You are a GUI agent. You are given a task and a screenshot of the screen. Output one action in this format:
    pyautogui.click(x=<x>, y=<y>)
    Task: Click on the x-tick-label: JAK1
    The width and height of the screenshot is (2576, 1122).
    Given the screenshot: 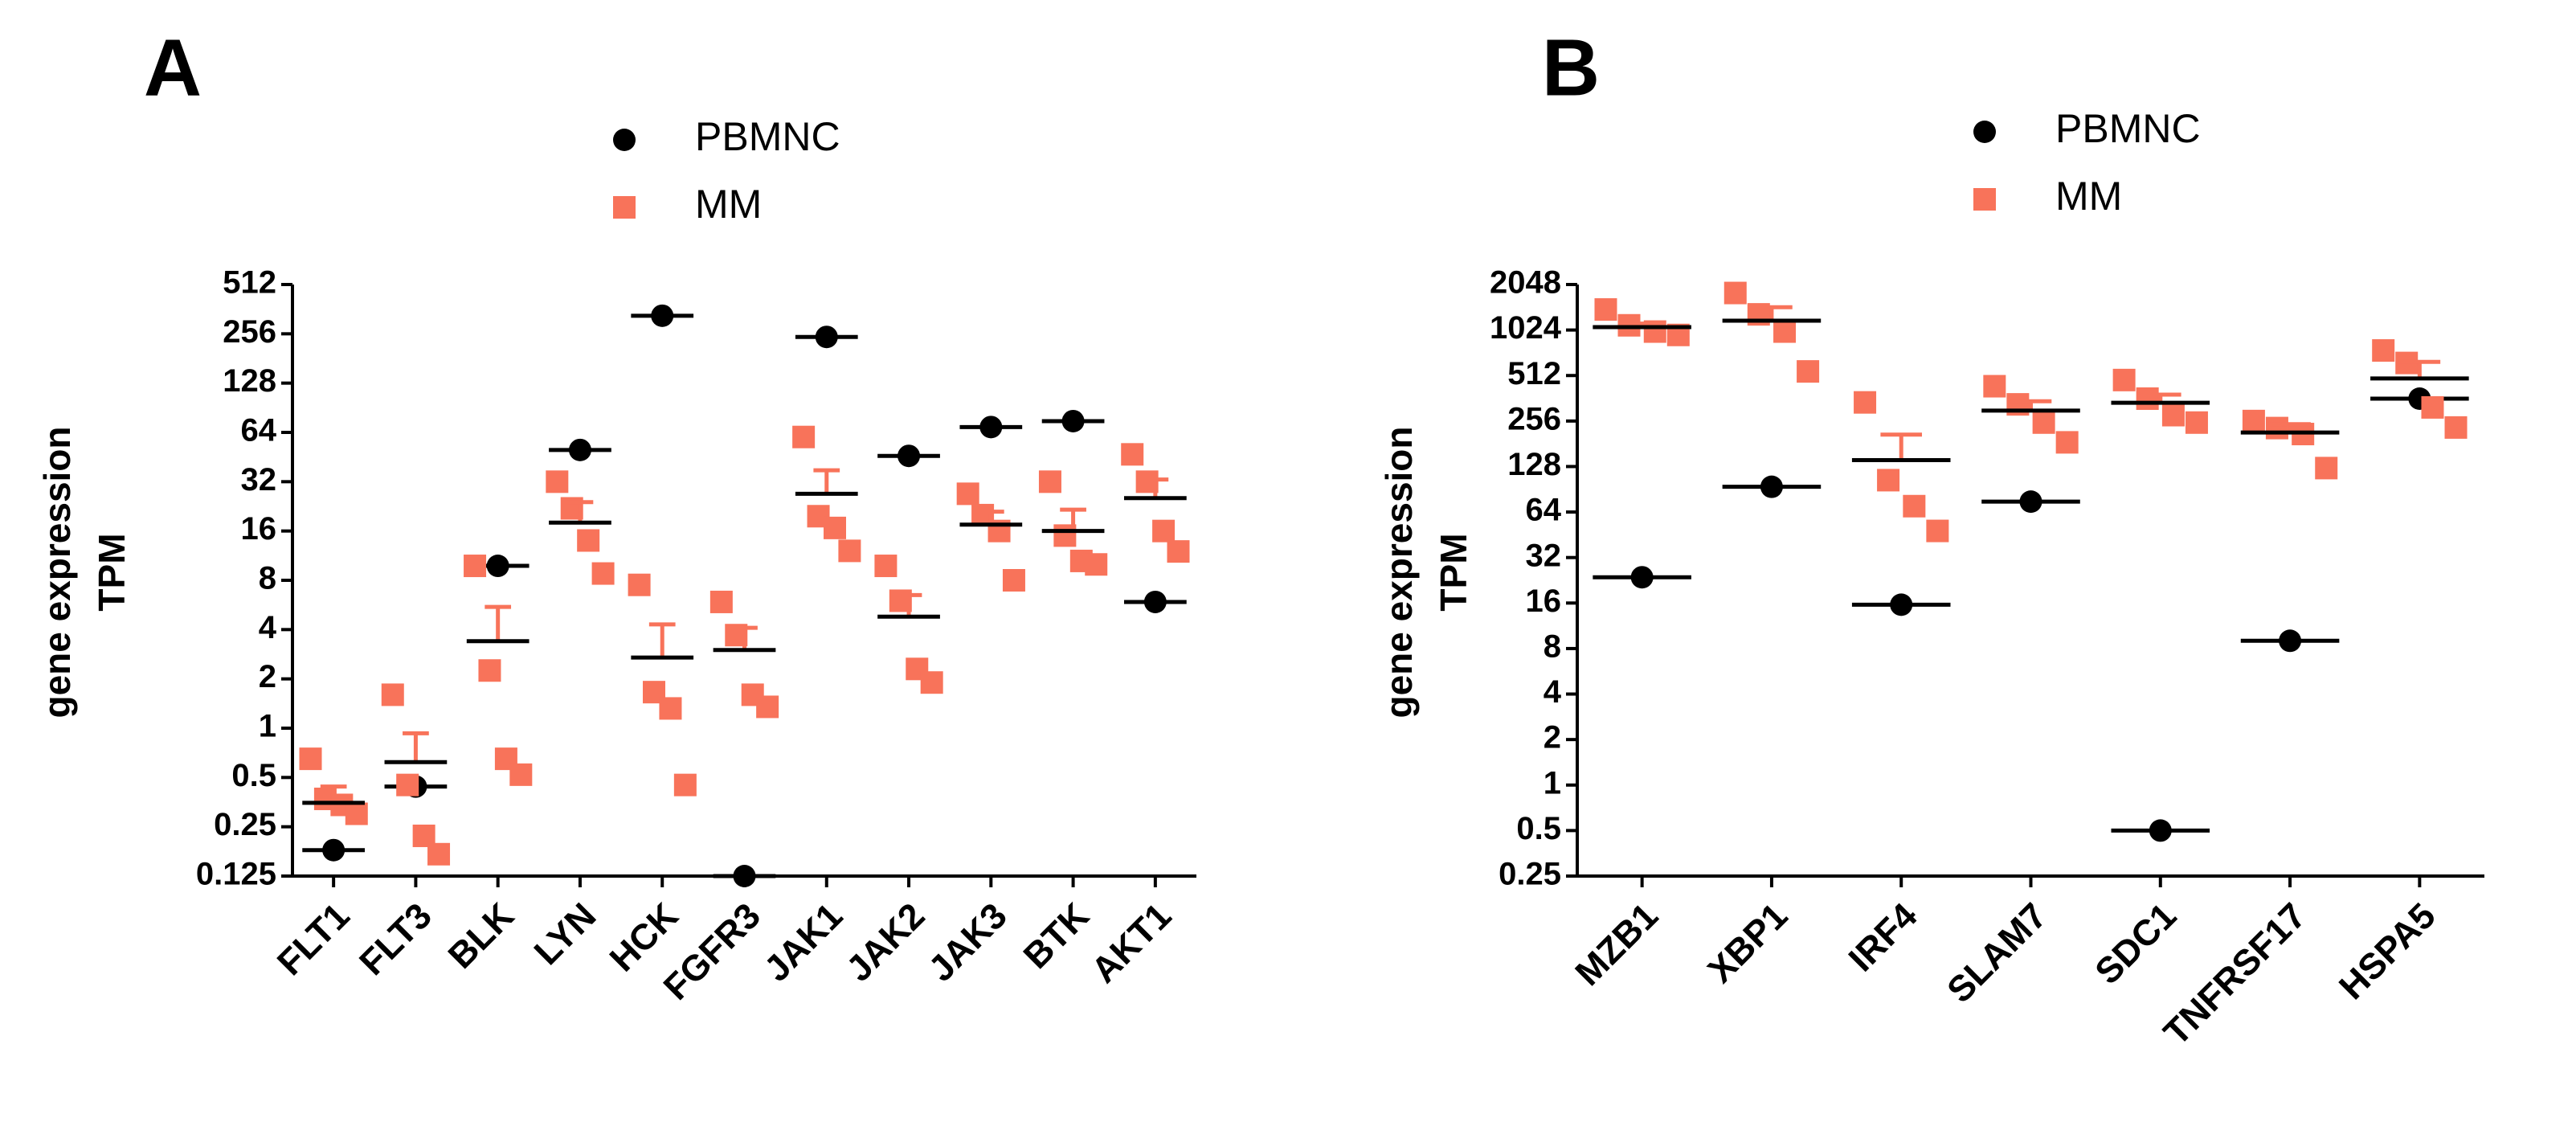 What is the action you would take?
    pyautogui.click(x=803, y=942)
    